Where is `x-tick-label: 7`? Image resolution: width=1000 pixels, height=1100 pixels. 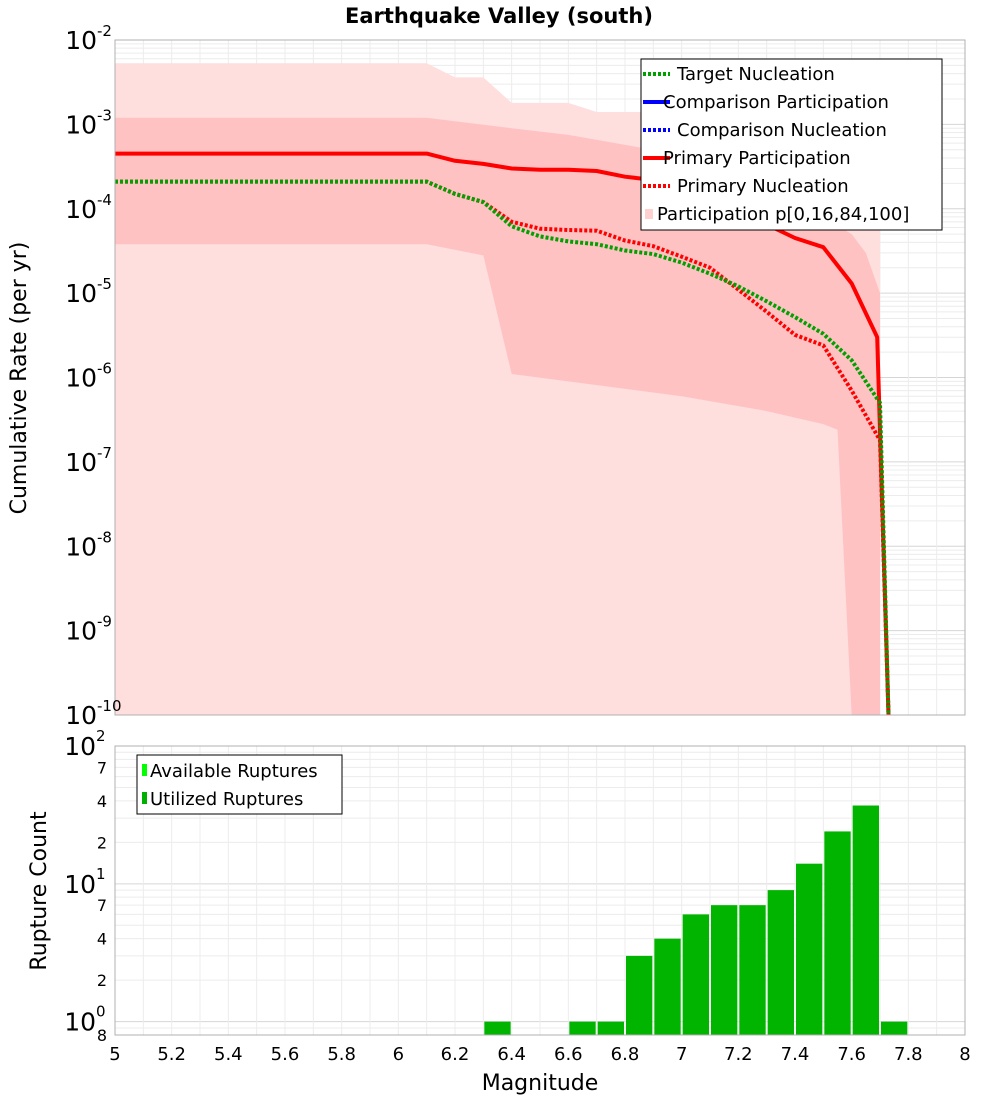
x-tick-label: 7 is located at coordinates (681, 1054).